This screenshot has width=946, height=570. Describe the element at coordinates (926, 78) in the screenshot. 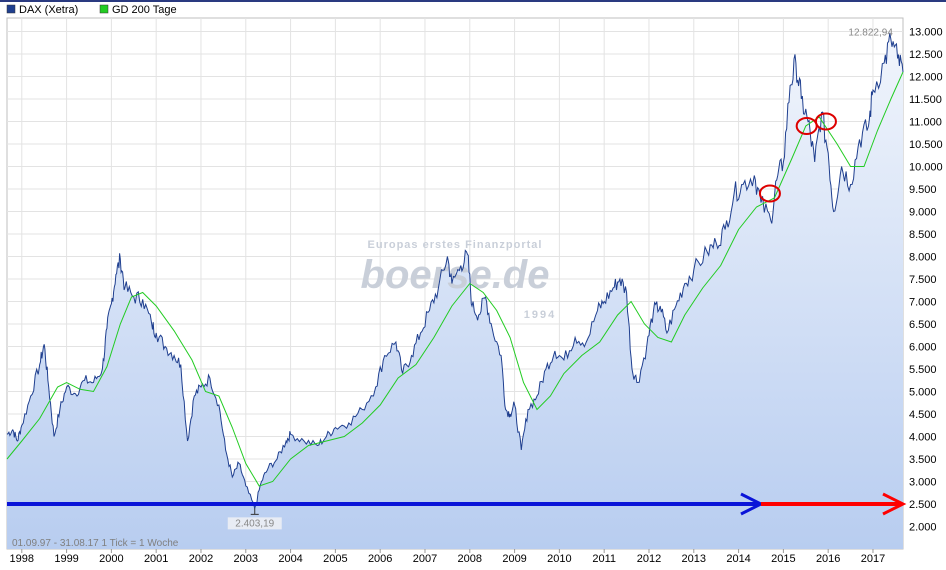

I see `y-tick-label: 12.000` at that location.